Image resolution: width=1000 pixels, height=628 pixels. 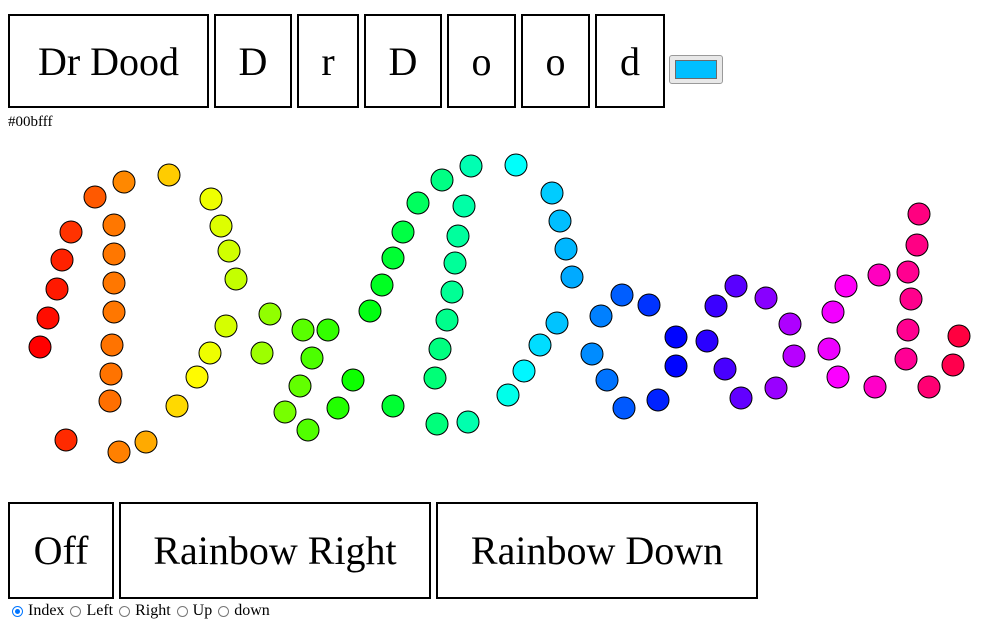 What do you see at coordinates (244, 611) in the screenshot?
I see `radio-down: down` at bounding box center [244, 611].